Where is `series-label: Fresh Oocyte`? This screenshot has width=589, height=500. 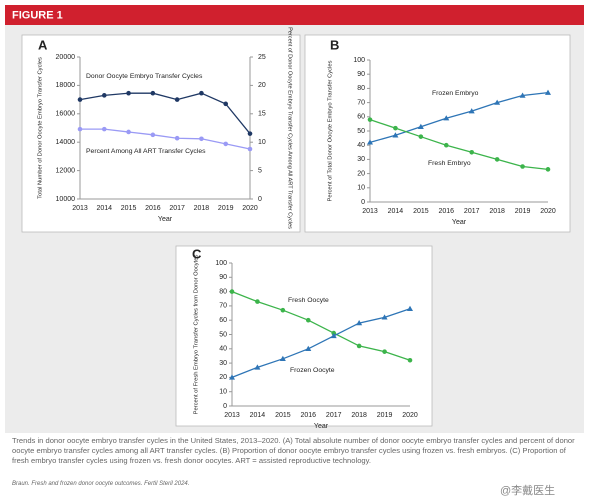 series-label: Fresh Oocyte is located at coordinates (308, 300).